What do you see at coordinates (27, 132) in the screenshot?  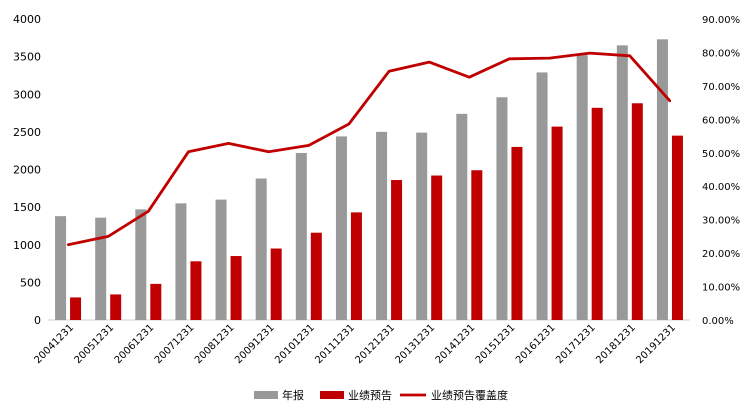 I see `y-left-tick-label: 2500` at bounding box center [27, 132].